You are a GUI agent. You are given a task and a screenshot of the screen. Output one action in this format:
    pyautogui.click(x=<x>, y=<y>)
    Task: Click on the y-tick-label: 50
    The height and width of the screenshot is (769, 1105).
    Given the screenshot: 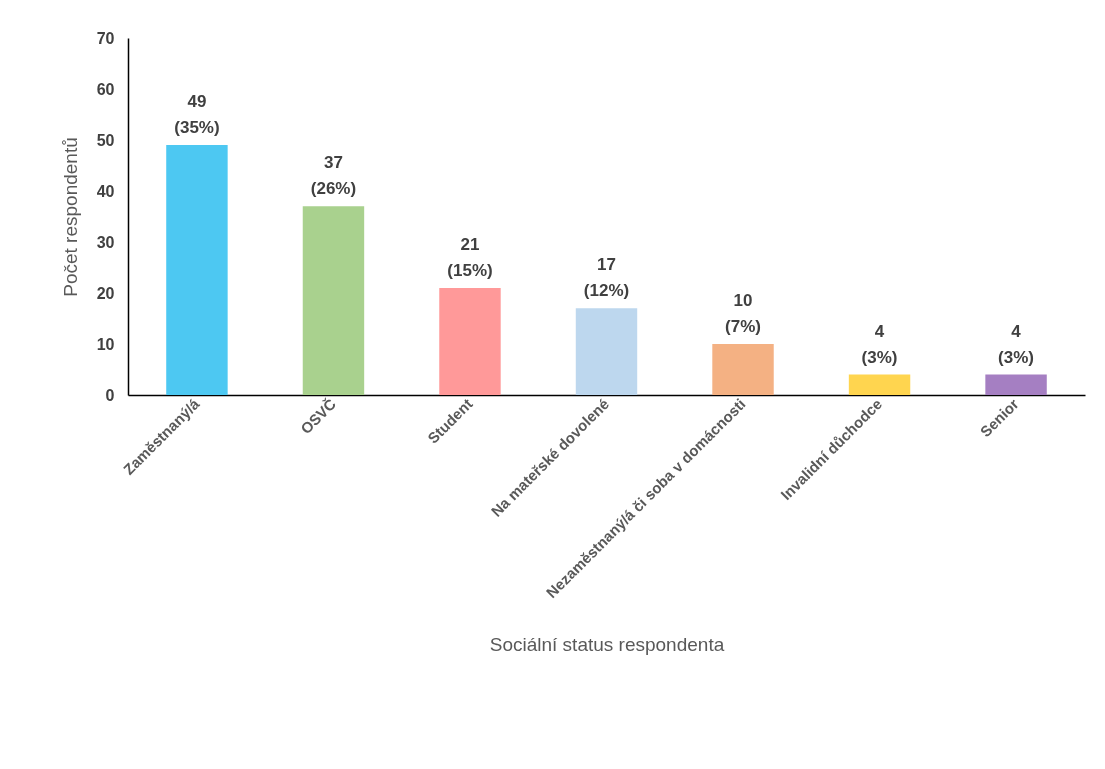 What is the action you would take?
    pyautogui.click(x=105, y=140)
    